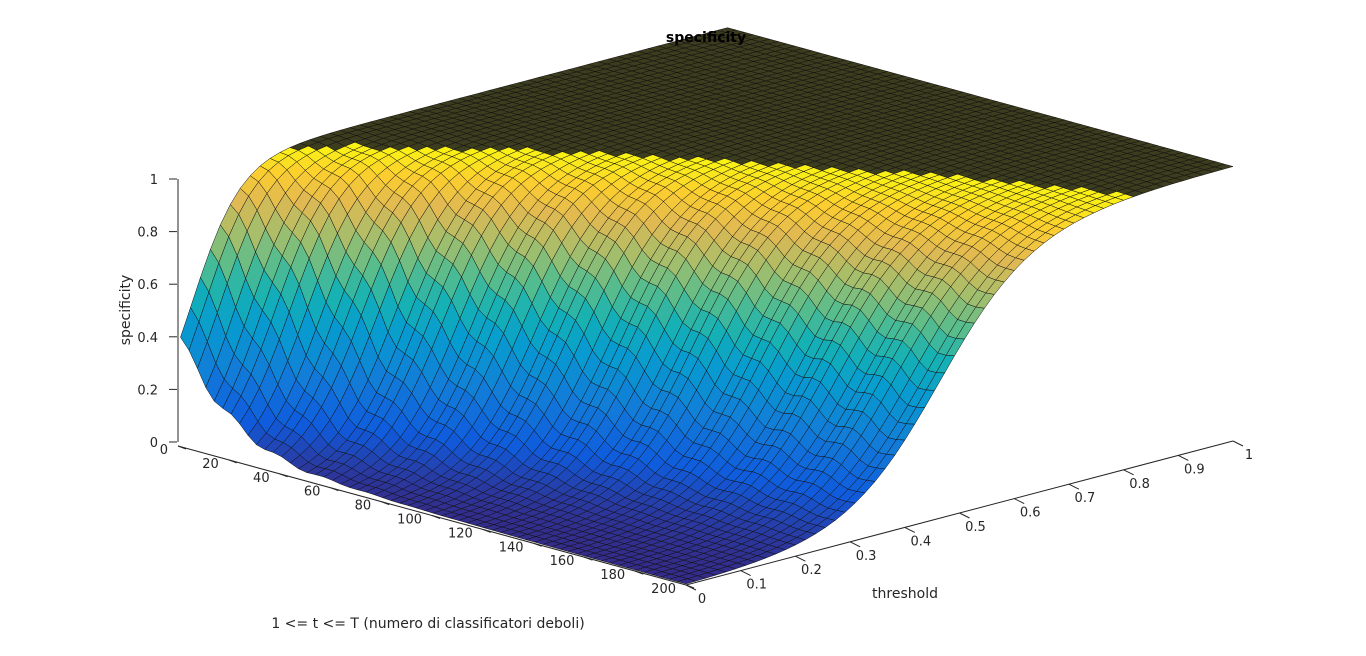  What do you see at coordinates (1030, 513) in the screenshot?
I see `y-tick-label: 0.6` at bounding box center [1030, 513].